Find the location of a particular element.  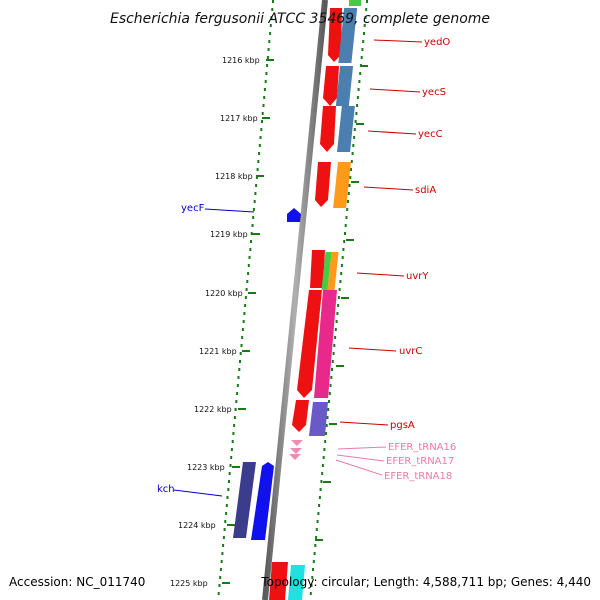

kbp-label: 1218 kbp is located at coordinates (234, 176).